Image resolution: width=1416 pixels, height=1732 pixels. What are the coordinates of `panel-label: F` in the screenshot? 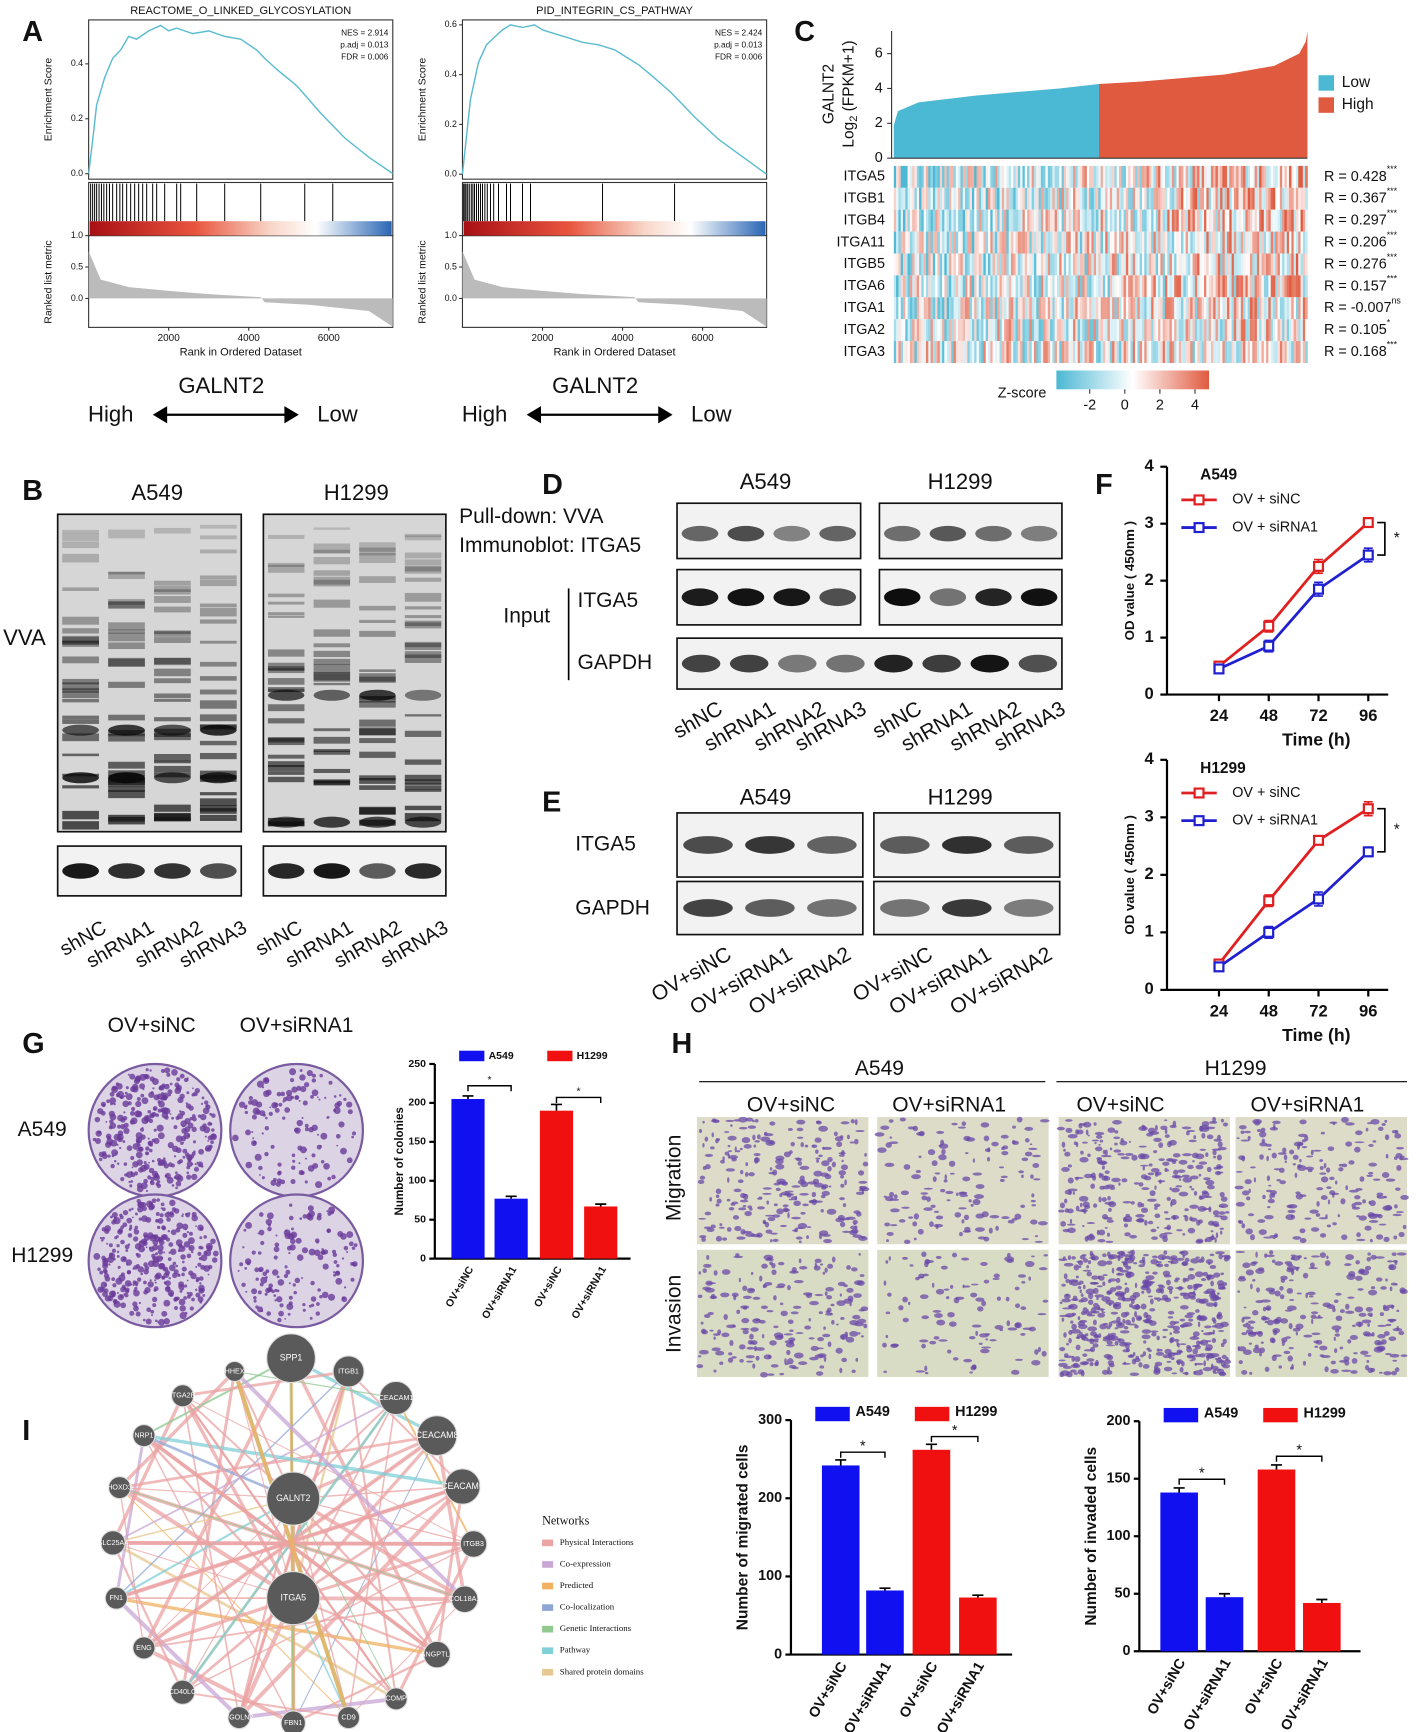 It's located at (1104, 485).